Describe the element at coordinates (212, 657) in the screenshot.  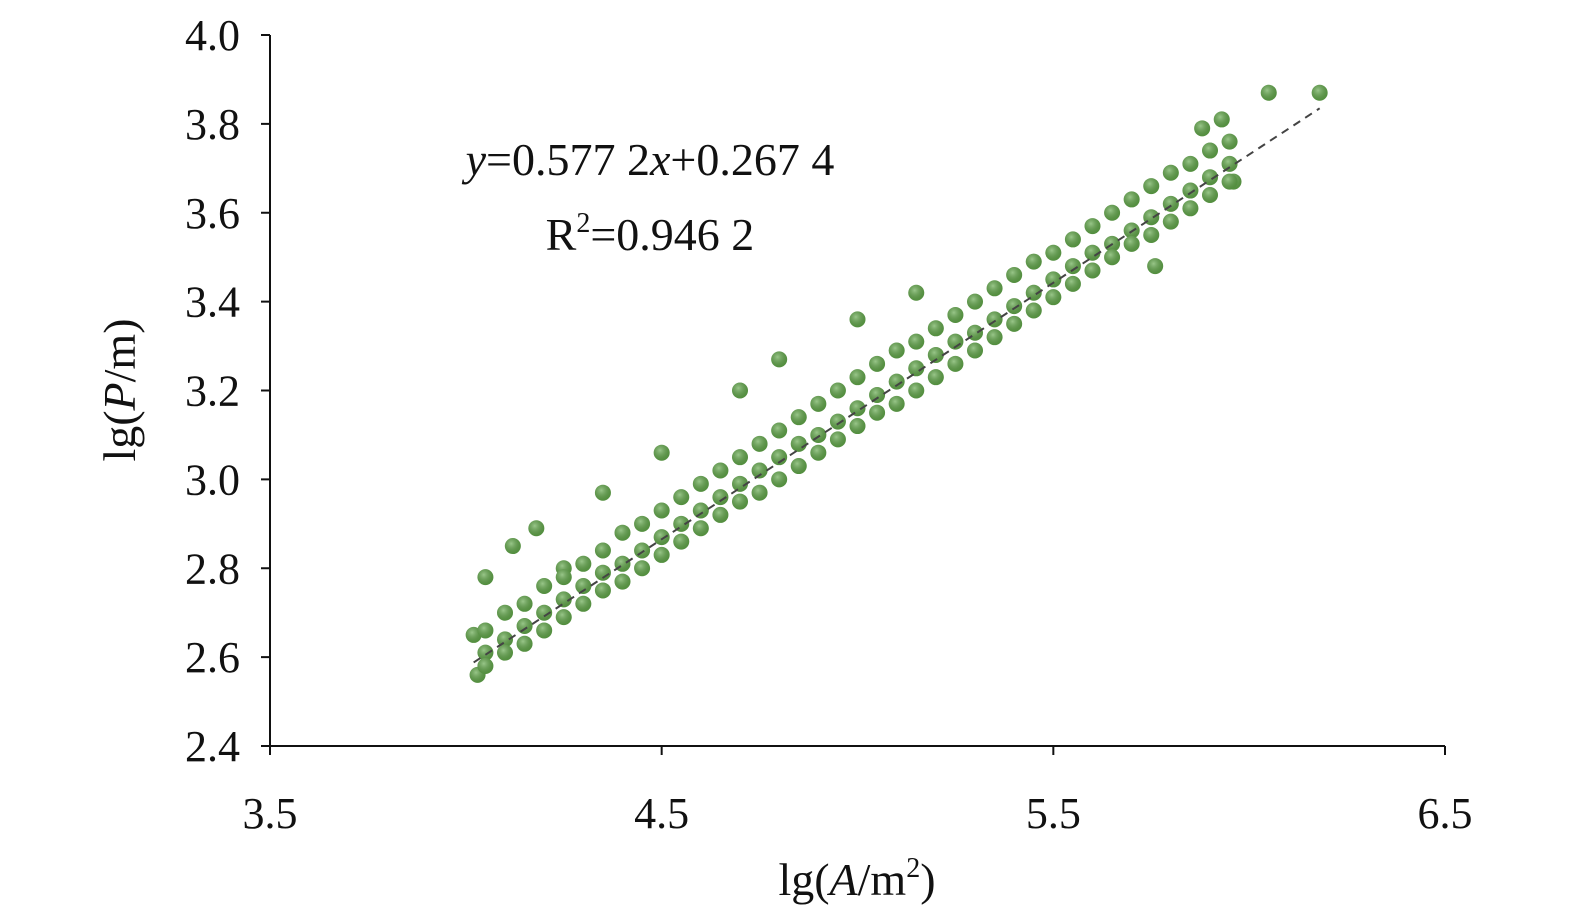
I see `y-tick-label: 2.6` at that location.